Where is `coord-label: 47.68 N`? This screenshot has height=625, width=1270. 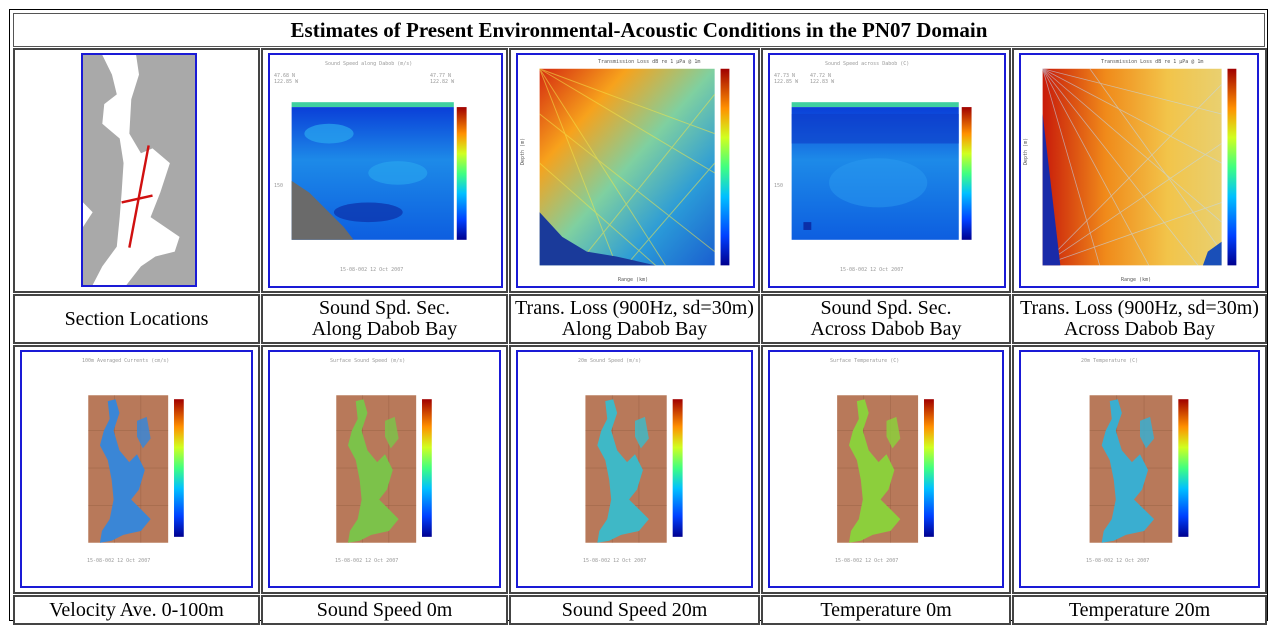 coord-label: 47.68 N is located at coordinates (285, 76).